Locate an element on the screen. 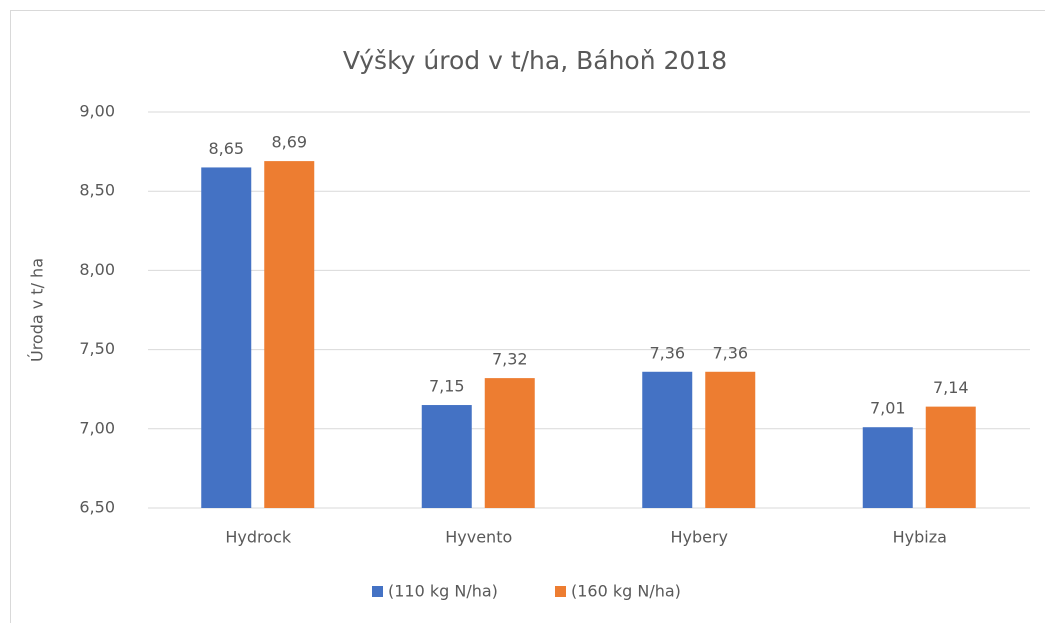 The width and height of the screenshot is (1045, 627). legend-label: (160 kg N/ha) is located at coordinates (626, 591).